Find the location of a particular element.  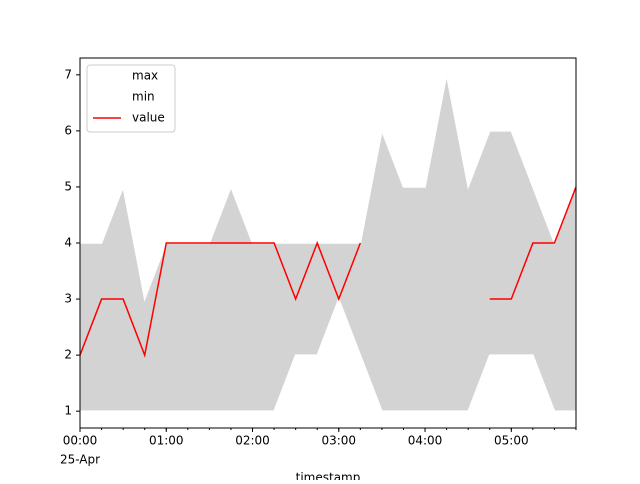

legend-box is located at coordinates (131, 98).